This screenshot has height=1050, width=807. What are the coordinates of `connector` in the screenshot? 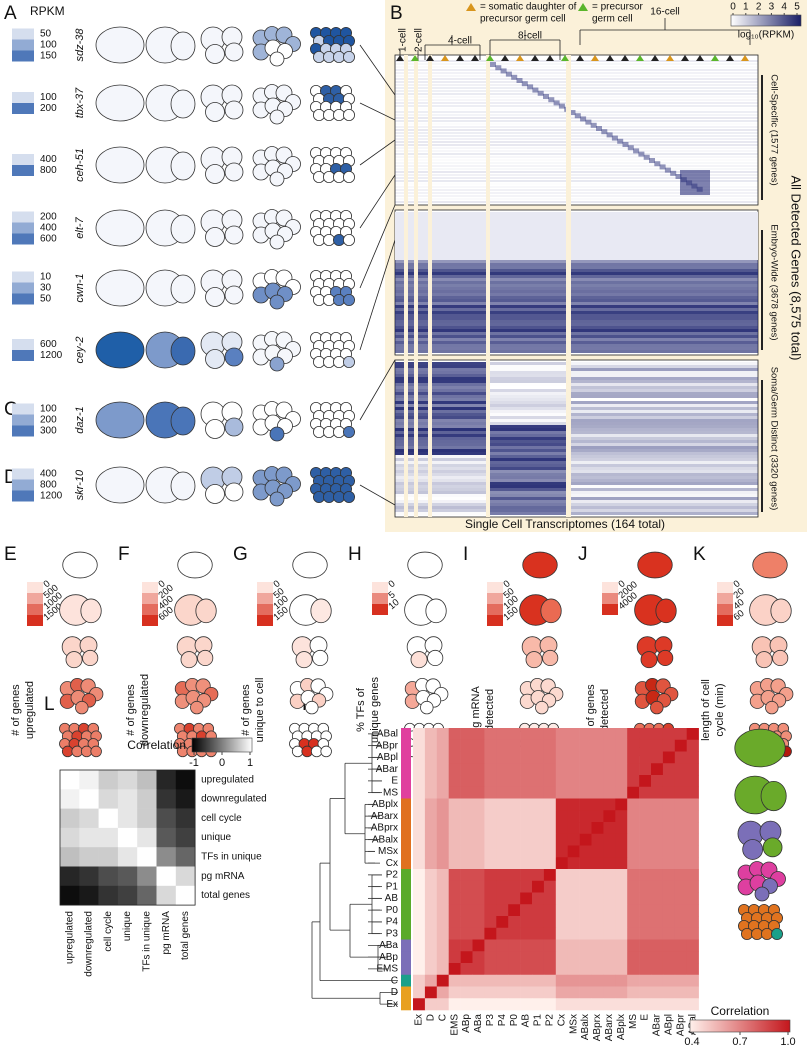 It's located at (377, 295).